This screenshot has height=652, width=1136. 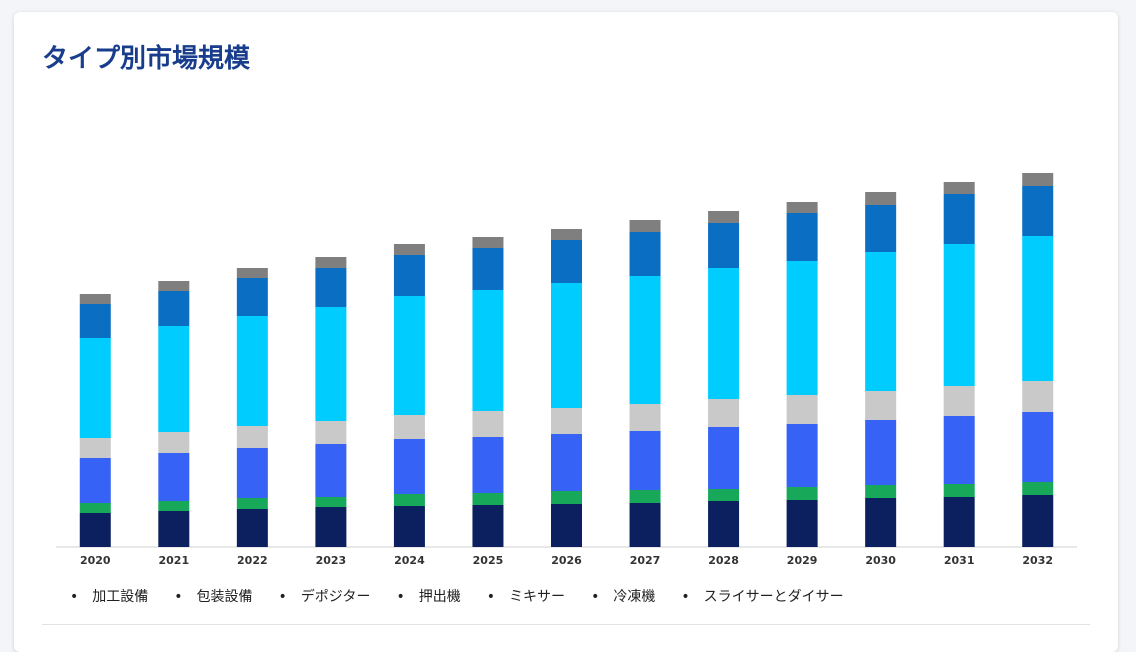 What do you see at coordinates (723, 560) in the screenshot?
I see `x-tick-label: 2028` at bounding box center [723, 560].